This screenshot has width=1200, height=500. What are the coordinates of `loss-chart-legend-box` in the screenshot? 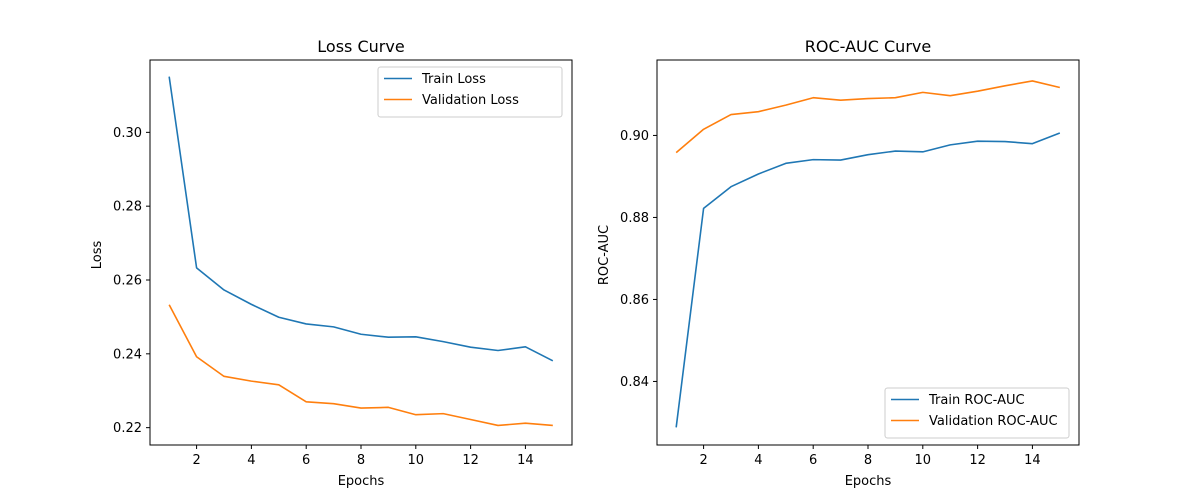 It's located at (470, 92).